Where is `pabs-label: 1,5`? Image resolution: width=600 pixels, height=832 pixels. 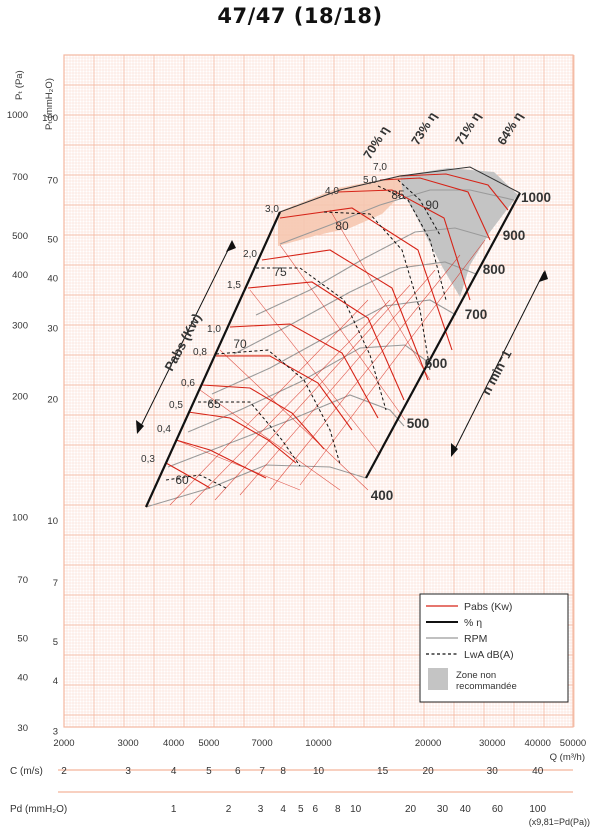
pabs-label: 1,5 is located at coordinates (234, 285).